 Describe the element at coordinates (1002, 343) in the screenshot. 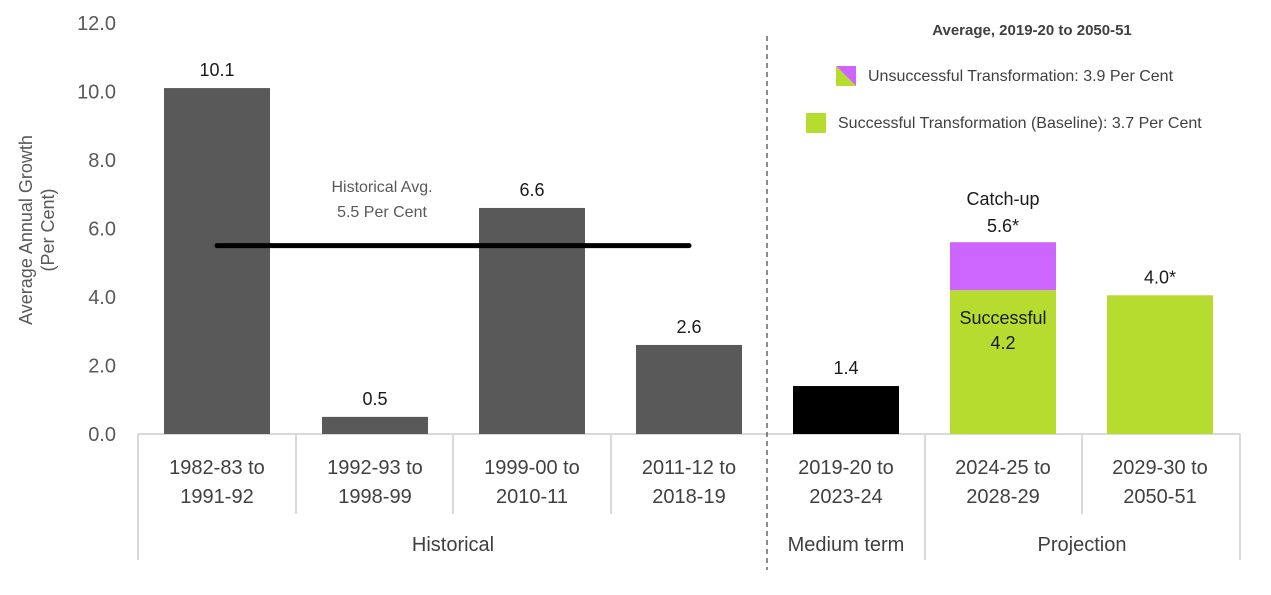

I see `bar-inner-value: 4.2` at that location.